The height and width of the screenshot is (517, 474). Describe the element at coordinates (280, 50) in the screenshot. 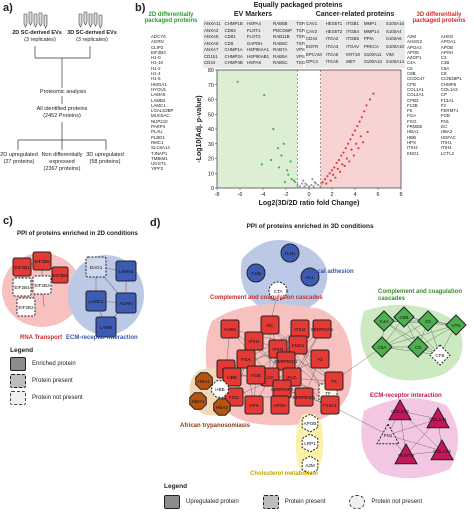

I see `ev-marker: RAB7A` at that location.